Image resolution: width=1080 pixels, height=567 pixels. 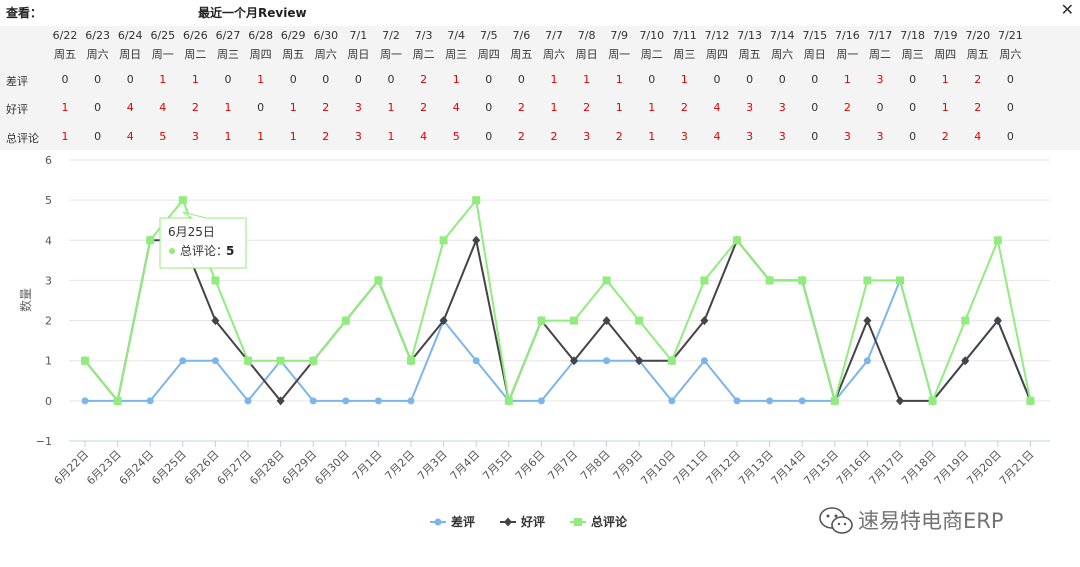 What do you see at coordinates (169, 468) in the screenshot?
I see `x-tick-label: 6月25日` at bounding box center [169, 468].